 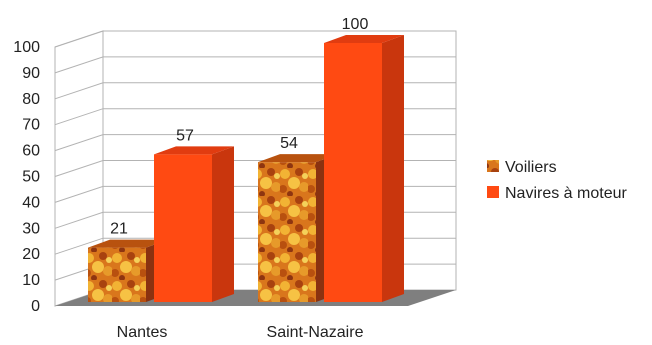 What do you see at coordinates (31, 151) in the screenshot?
I see `y-tick-label: 60` at bounding box center [31, 151].